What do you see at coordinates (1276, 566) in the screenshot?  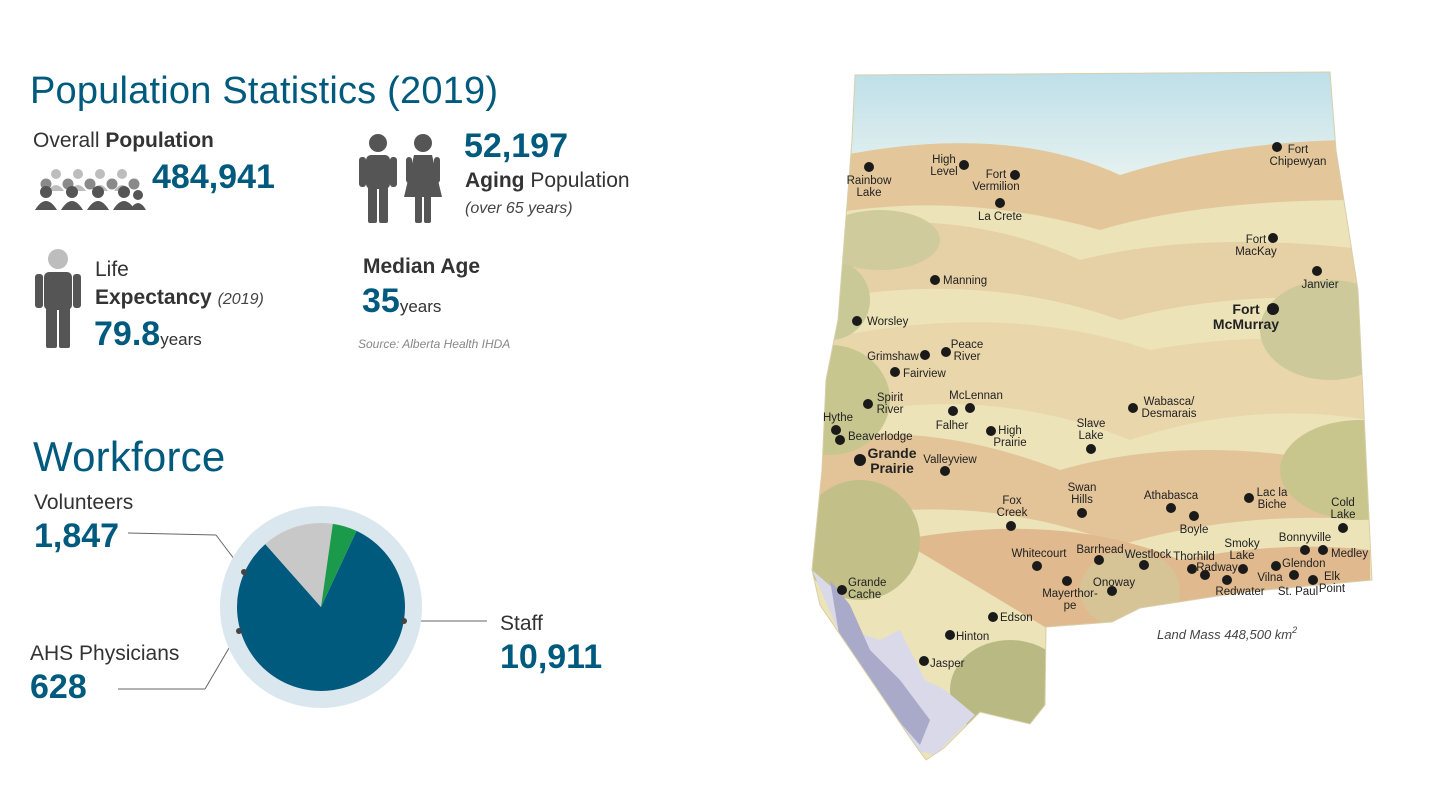 I see `city-dot-glendon` at bounding box center [1276, 566].